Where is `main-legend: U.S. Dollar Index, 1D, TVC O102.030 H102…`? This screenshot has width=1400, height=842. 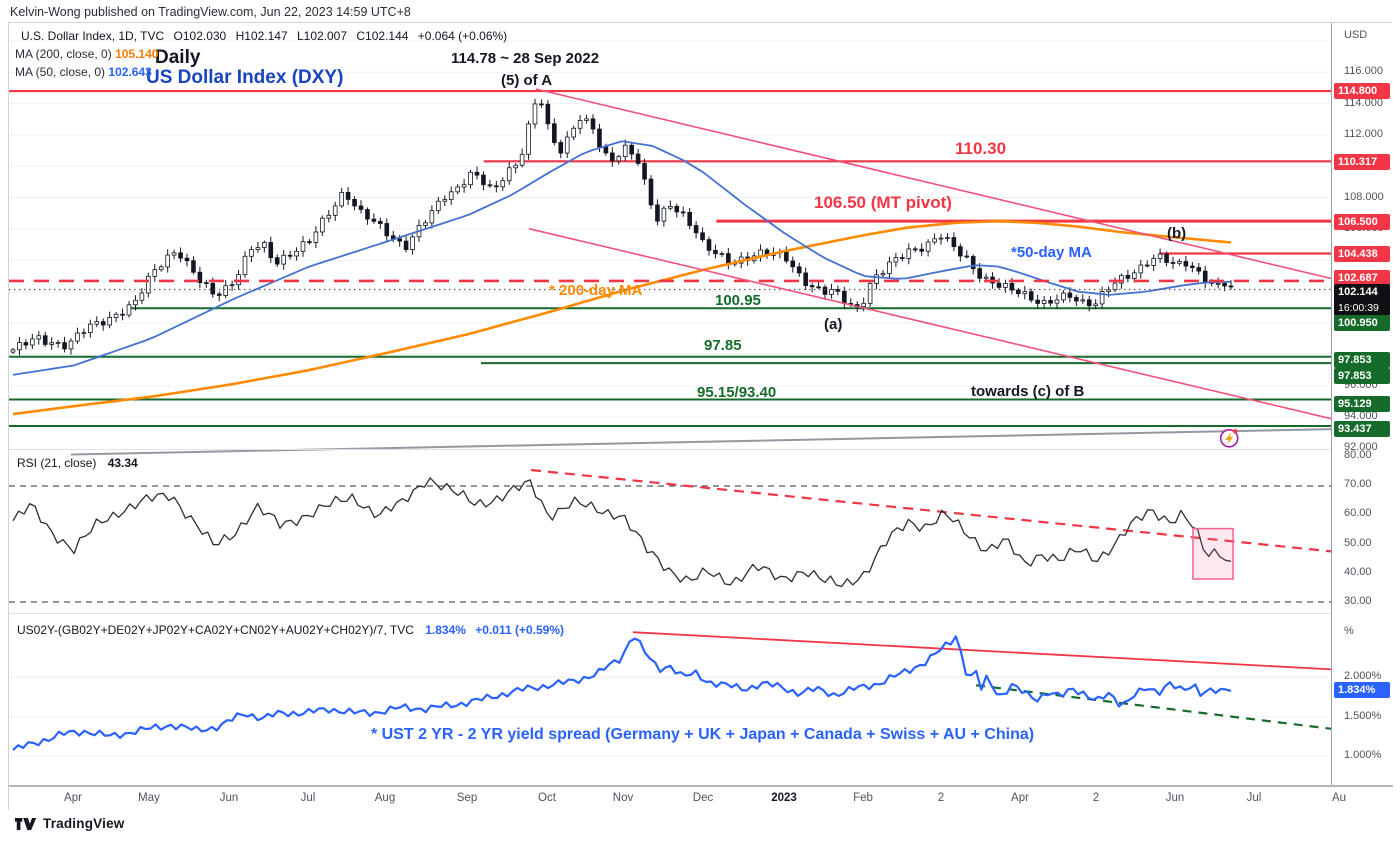
main-legend: U.S. Dollar Index, 1D, TVC O102.030 H102… is located at coordinates (261, 54).